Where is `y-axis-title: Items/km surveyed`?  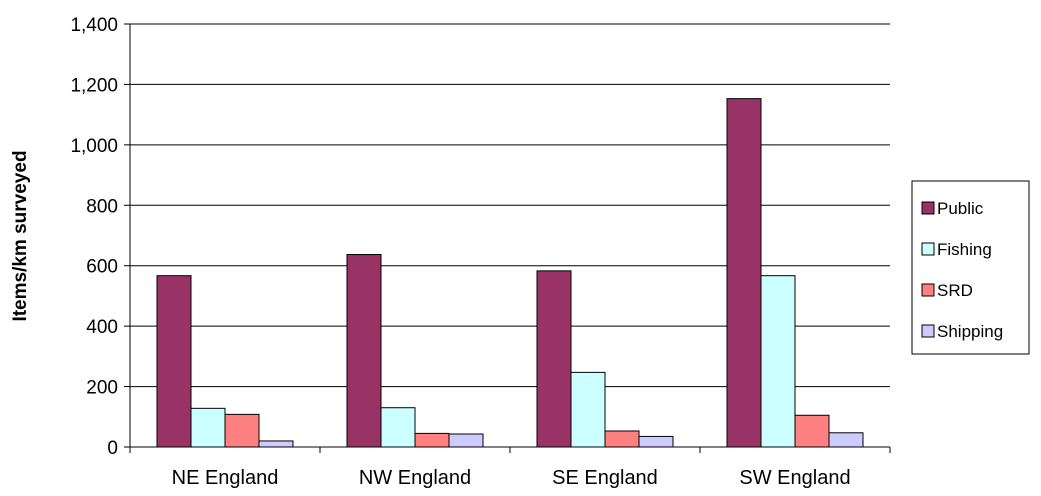
y-axis-title: Items/km surveyed is located at coordinates (20, 235).